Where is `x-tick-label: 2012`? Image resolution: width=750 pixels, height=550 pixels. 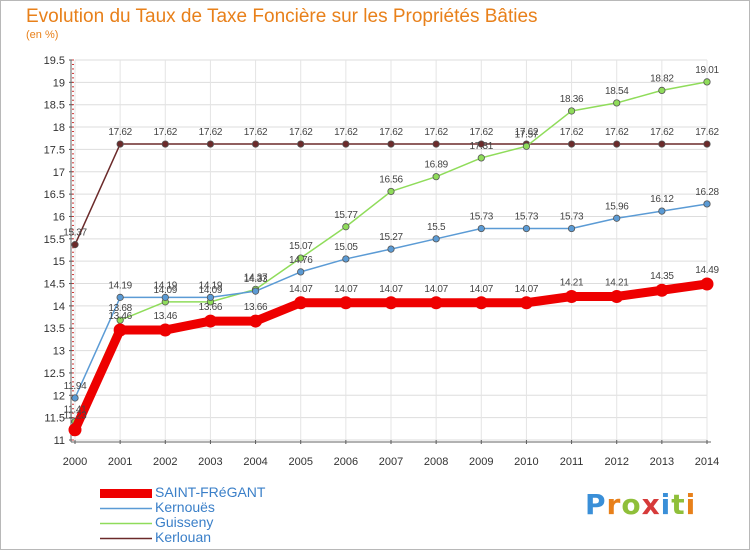 x-tick-label: 2012 is located at coordinates (616, 462).